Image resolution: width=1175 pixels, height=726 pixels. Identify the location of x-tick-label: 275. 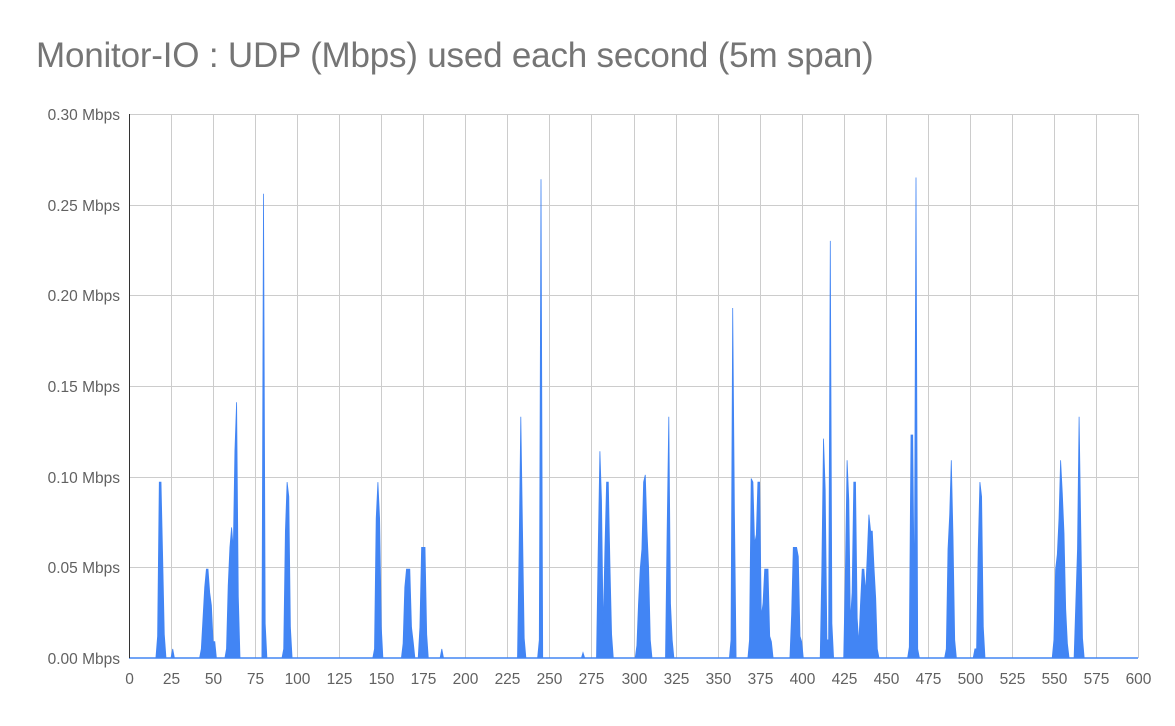
(592, 679).